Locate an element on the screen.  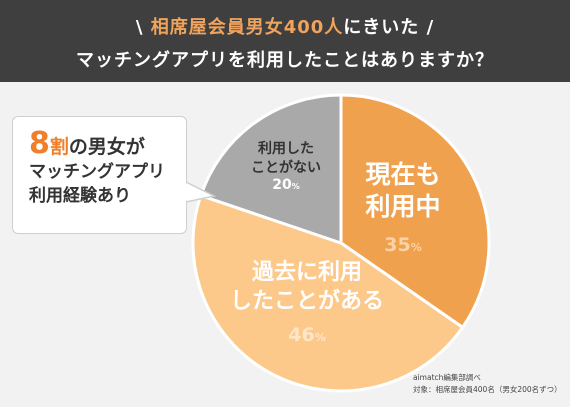
callout-unit: 割 is located at coordinates (59, 147).